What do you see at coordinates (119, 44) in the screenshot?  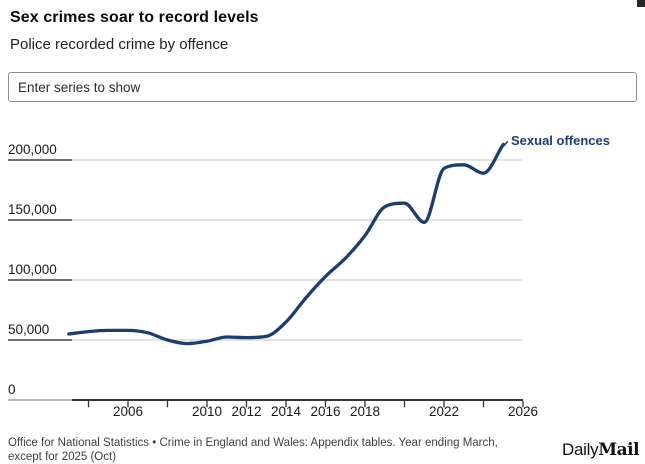 I see `page-subtitle: Police recorded crime by offence` at bounding box center [119, 44].